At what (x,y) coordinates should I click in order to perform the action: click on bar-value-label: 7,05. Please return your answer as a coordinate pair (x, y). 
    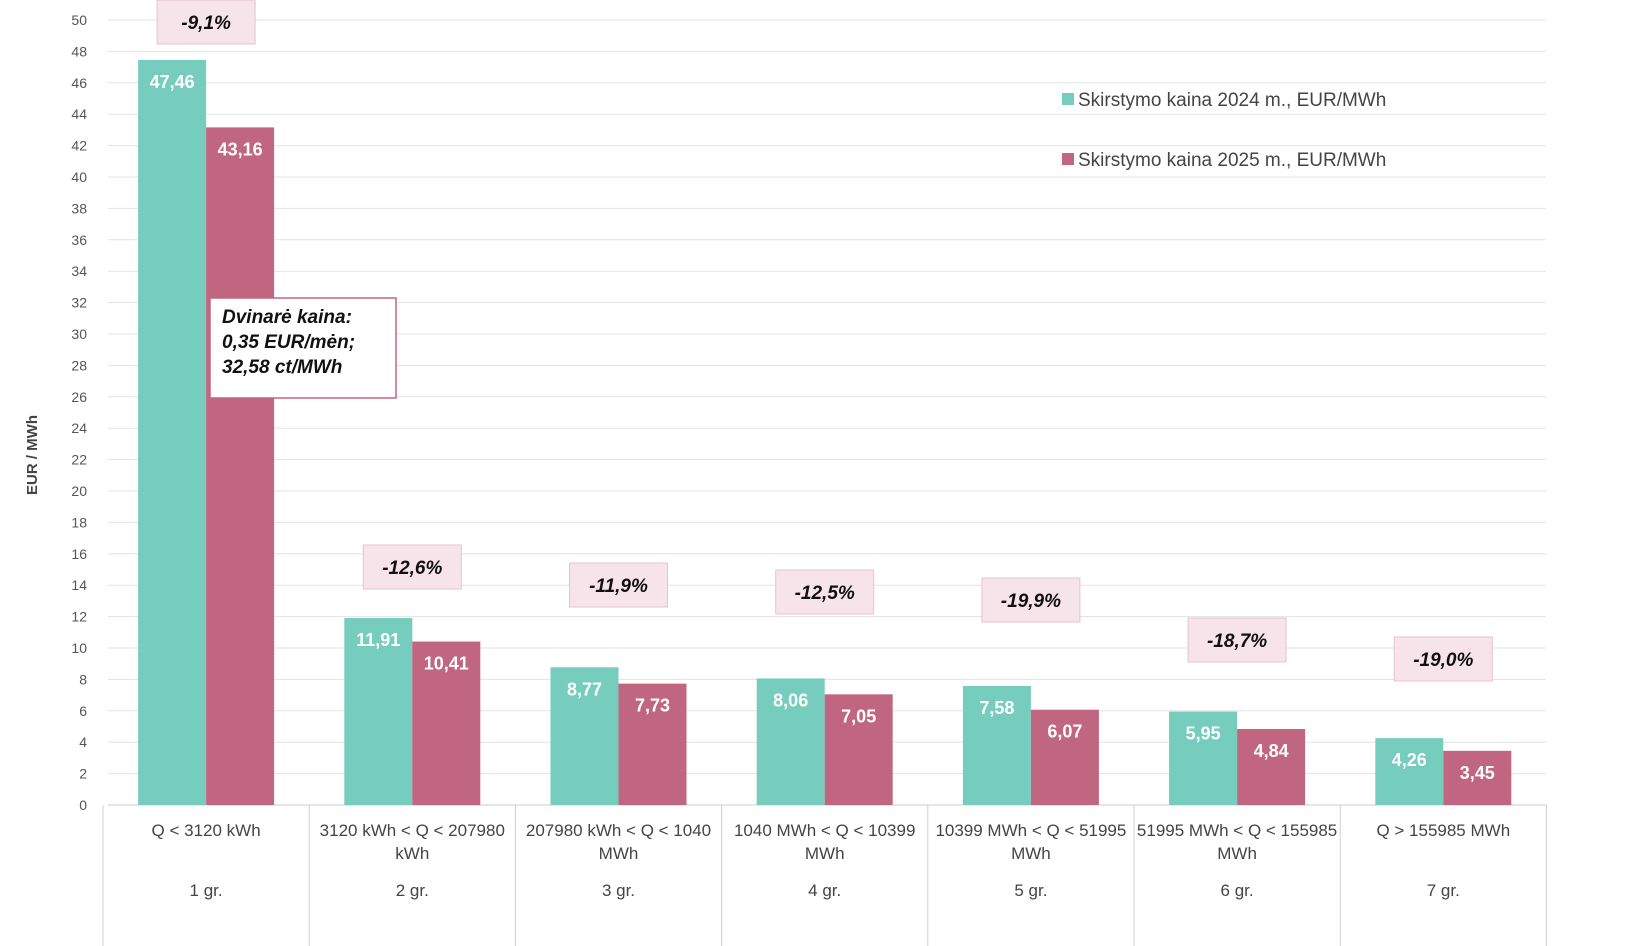
    Looking at the image, I should click on (858, 716).